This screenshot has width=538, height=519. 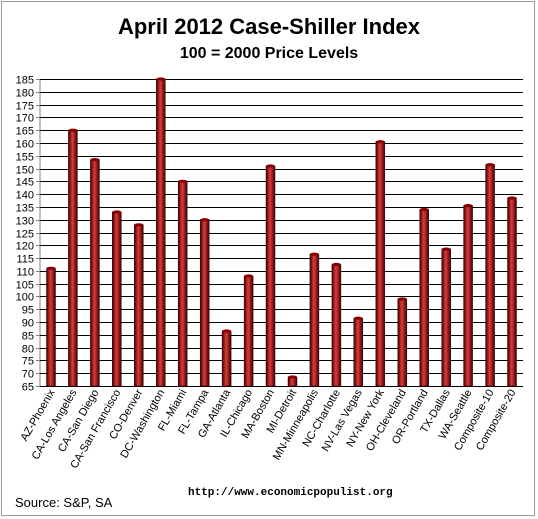 What do you see at coordinates (28, 362) in the screenshot?
I see `y-tick-label: 75` at bounding box center [28, 362].